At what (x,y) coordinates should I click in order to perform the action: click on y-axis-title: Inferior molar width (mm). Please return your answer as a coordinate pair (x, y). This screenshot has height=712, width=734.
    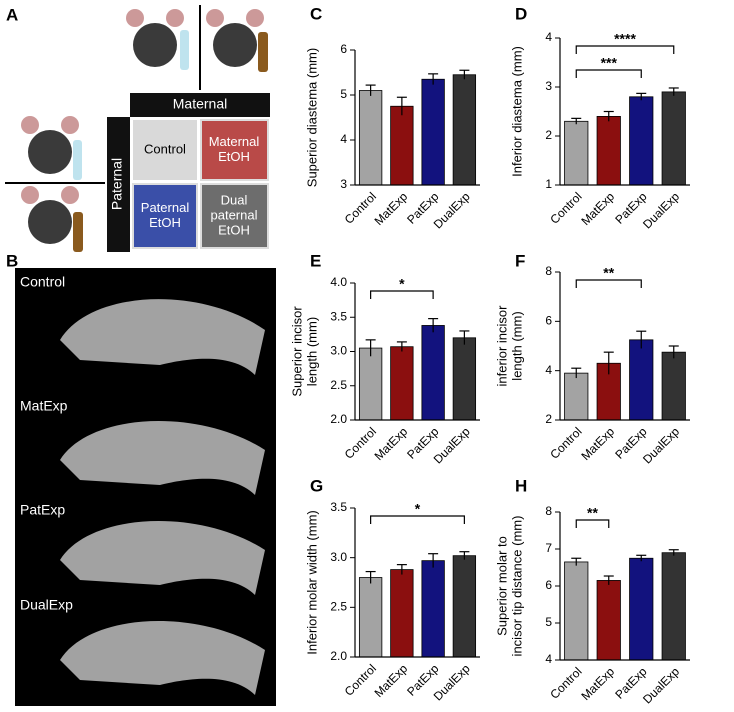
    Looking at the image, I should click on (311, 582).